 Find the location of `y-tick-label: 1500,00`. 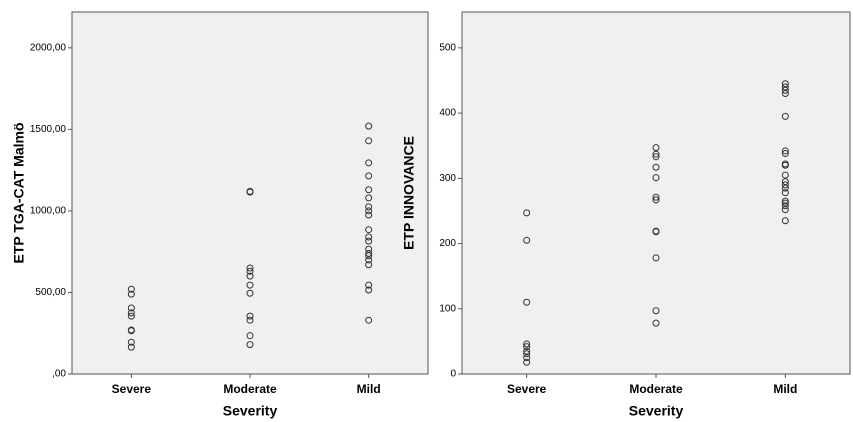

y-tick-label: 1500,00 is located at coordinates (48, 129).